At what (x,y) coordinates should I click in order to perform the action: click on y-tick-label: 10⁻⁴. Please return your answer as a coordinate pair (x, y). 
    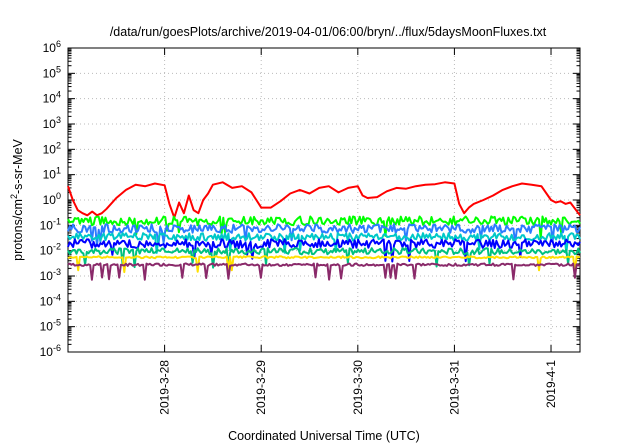
    Looking at the image, I should click on (50, 300).